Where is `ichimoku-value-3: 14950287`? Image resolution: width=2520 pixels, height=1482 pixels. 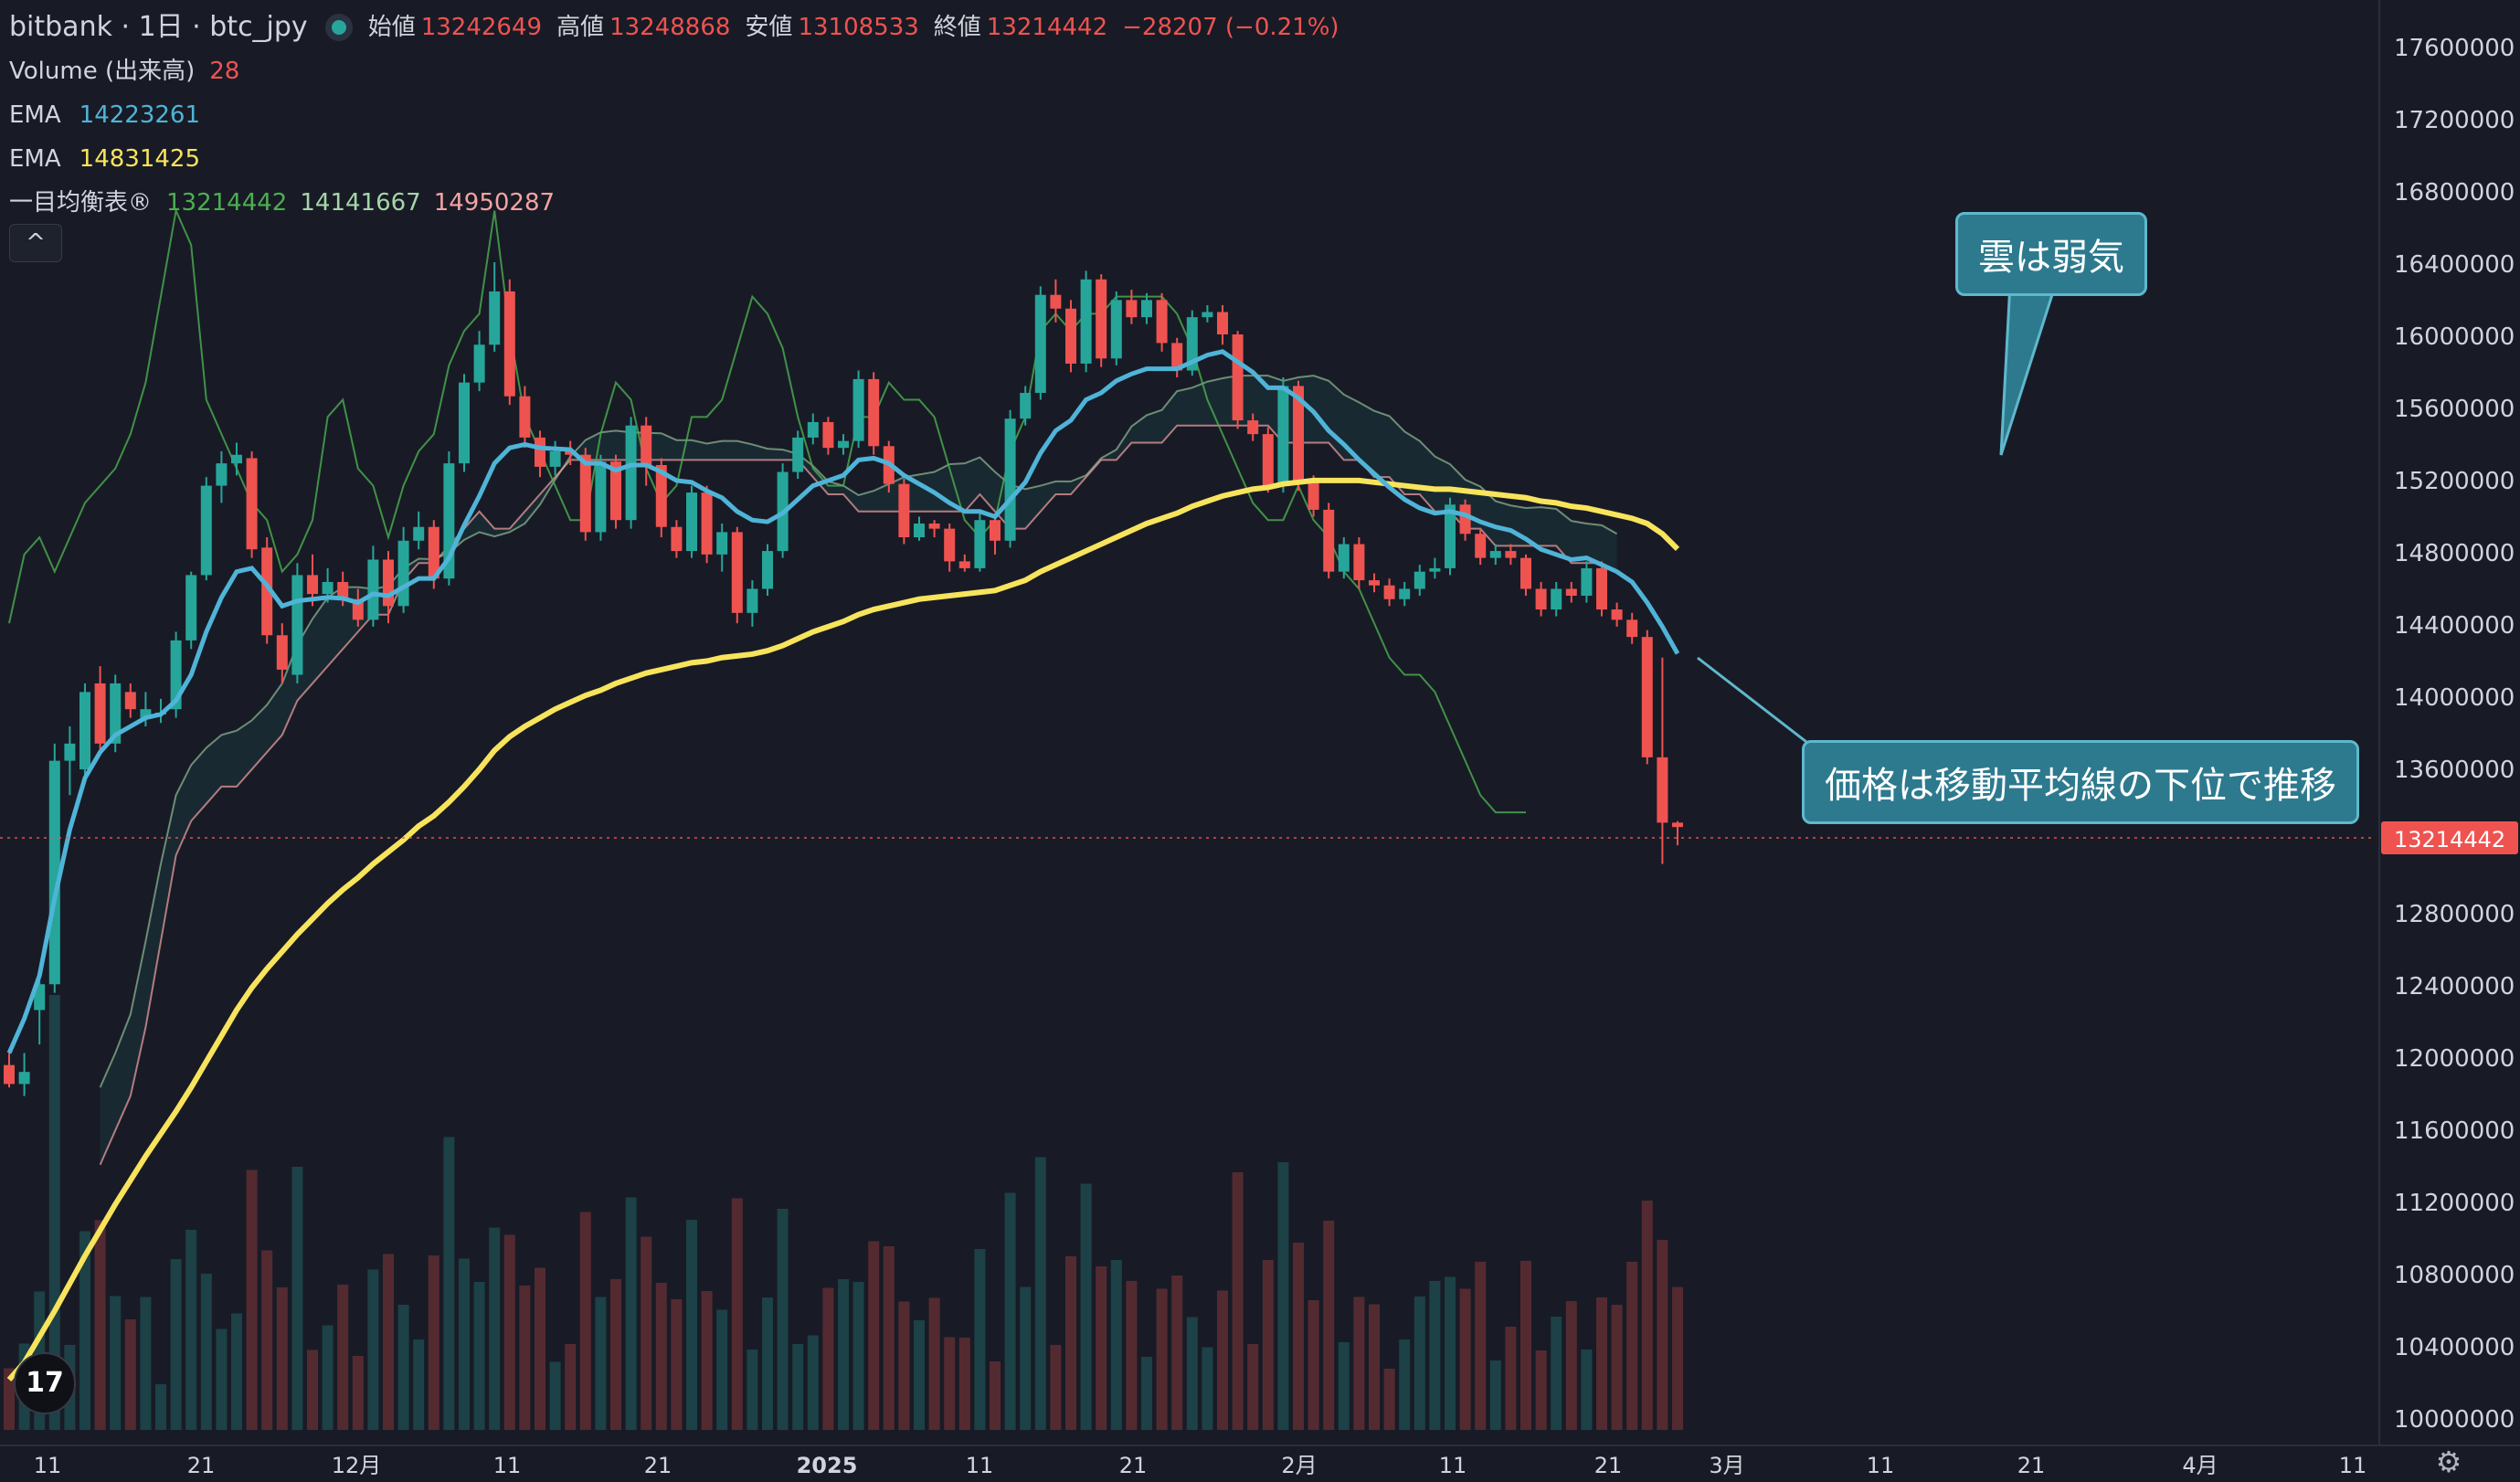
ichimoku-value-3: 14950287 is located at coordinates (494, 203).